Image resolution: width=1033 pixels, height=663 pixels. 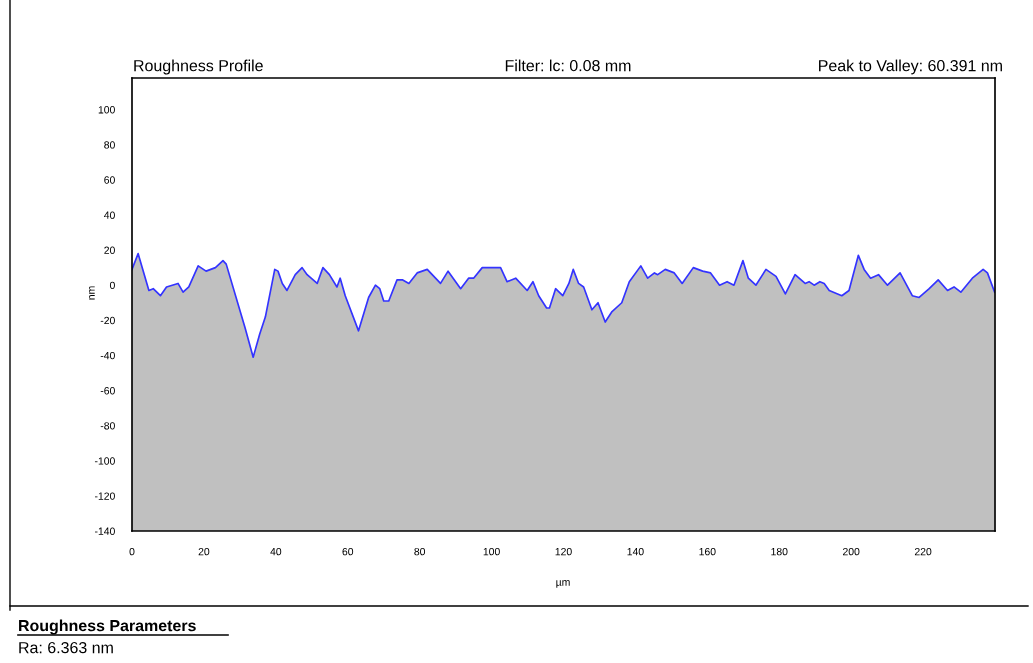 What do you see at coordinates (104, 461) in the screenshot?
I see `y-tick-label: -100` at bounding box center [104, 461].